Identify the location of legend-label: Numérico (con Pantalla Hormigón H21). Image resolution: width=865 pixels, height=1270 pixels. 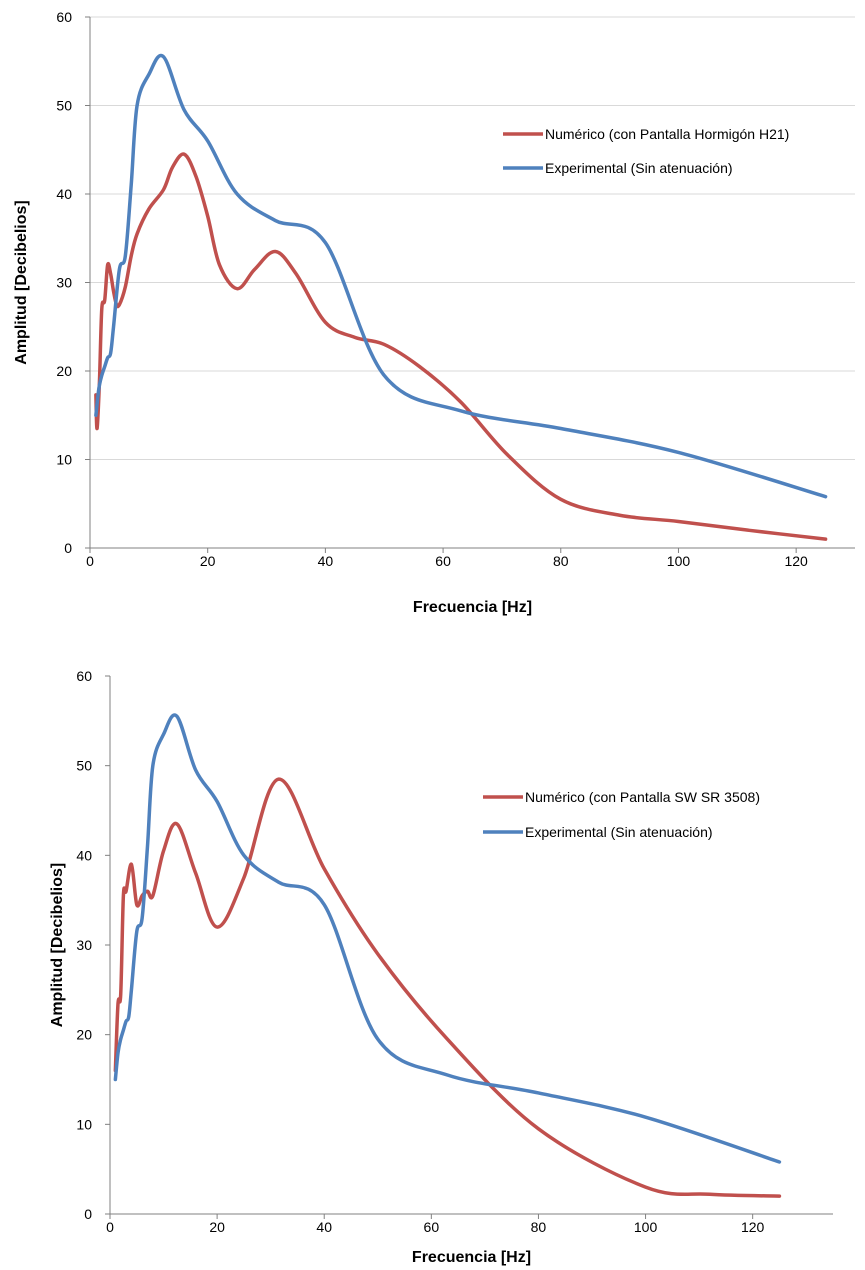
(667, 134).